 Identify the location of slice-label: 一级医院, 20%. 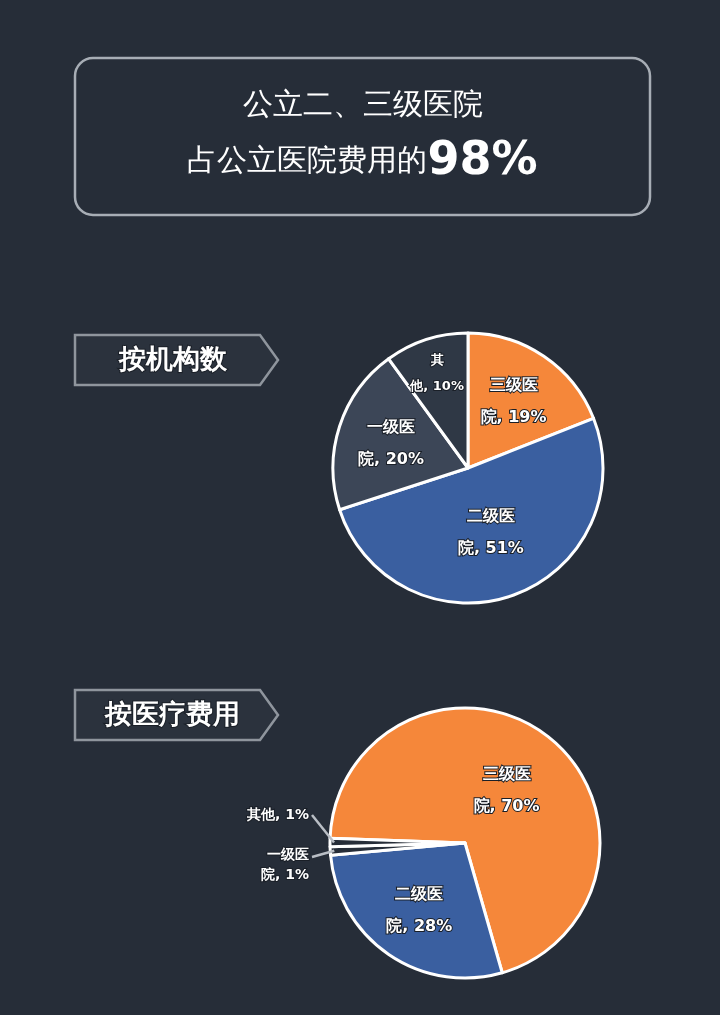
(390, 442).